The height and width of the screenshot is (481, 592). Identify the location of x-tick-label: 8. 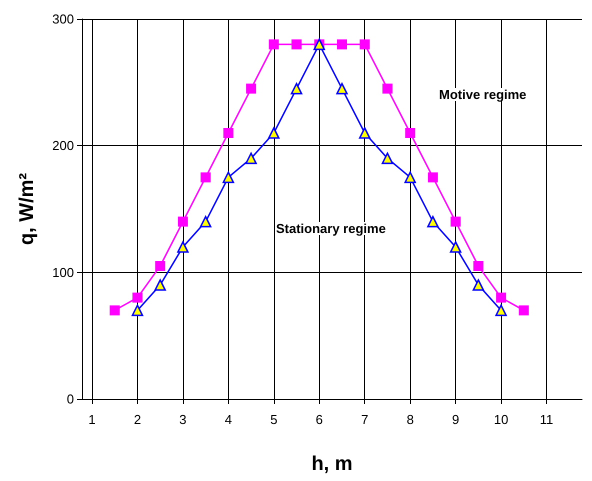
(410, 419).